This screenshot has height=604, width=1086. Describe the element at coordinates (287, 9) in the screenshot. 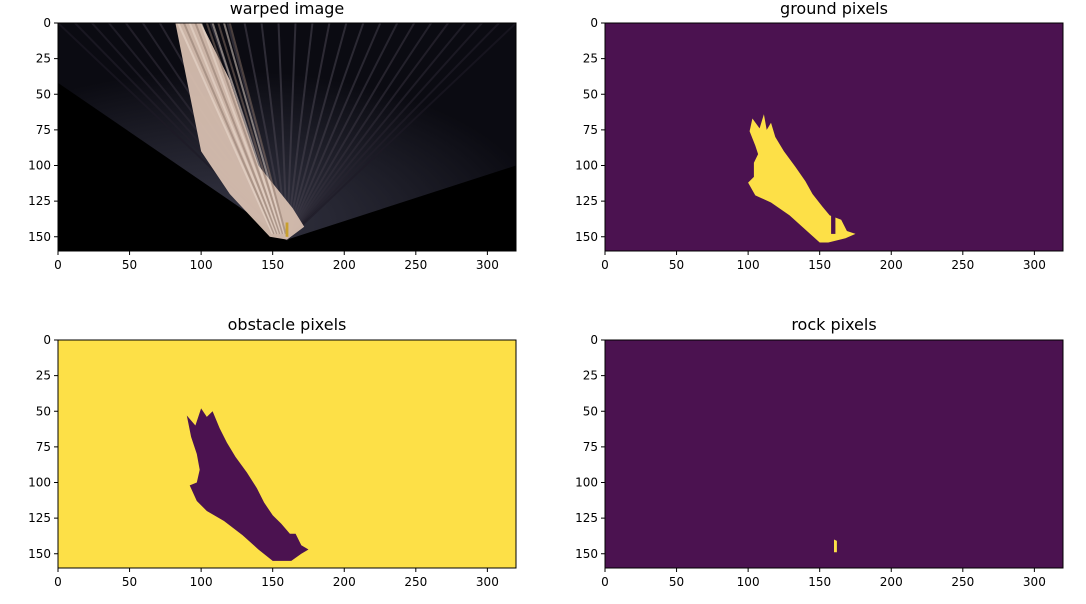

I see `subplot-title: warped image` at that location.